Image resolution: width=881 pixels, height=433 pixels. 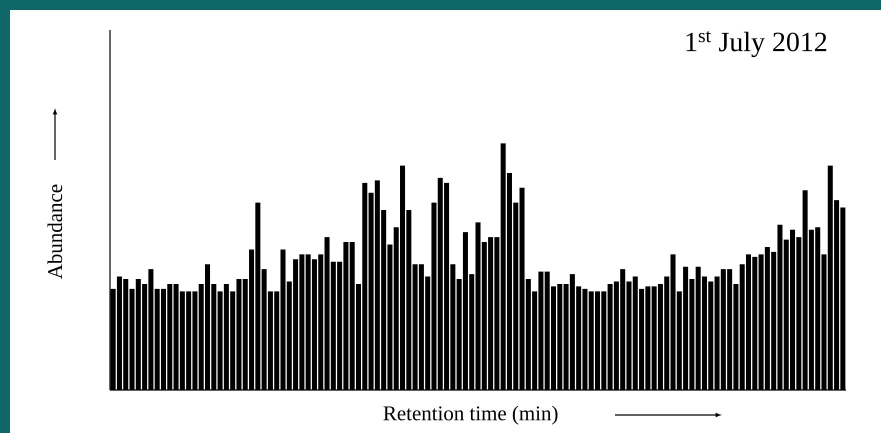 I want to click on x-axis-title: Retention time (min), so click(x=471, y=415).